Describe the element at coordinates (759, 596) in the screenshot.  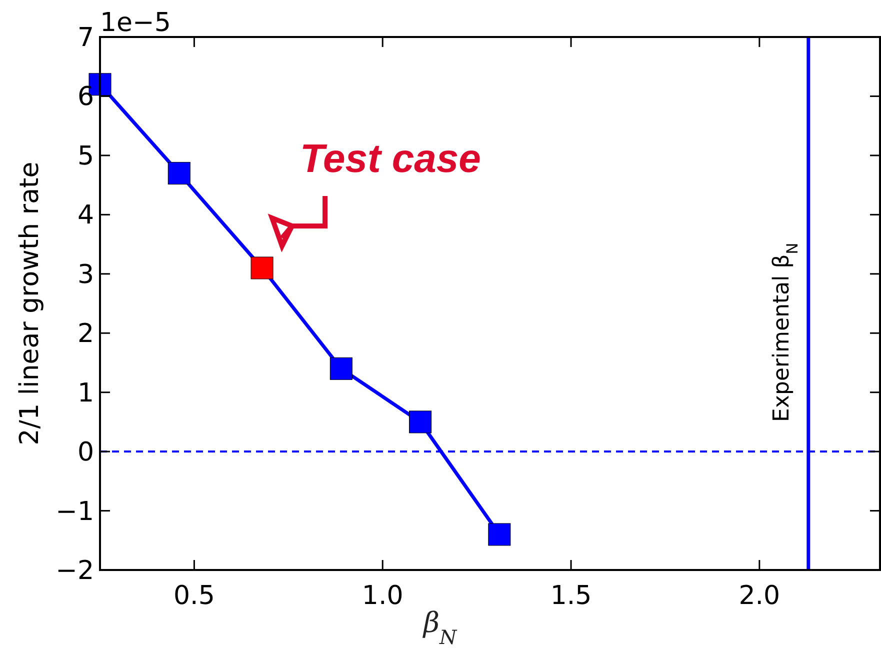
I see `x-tick-label: 2.0` at that location.